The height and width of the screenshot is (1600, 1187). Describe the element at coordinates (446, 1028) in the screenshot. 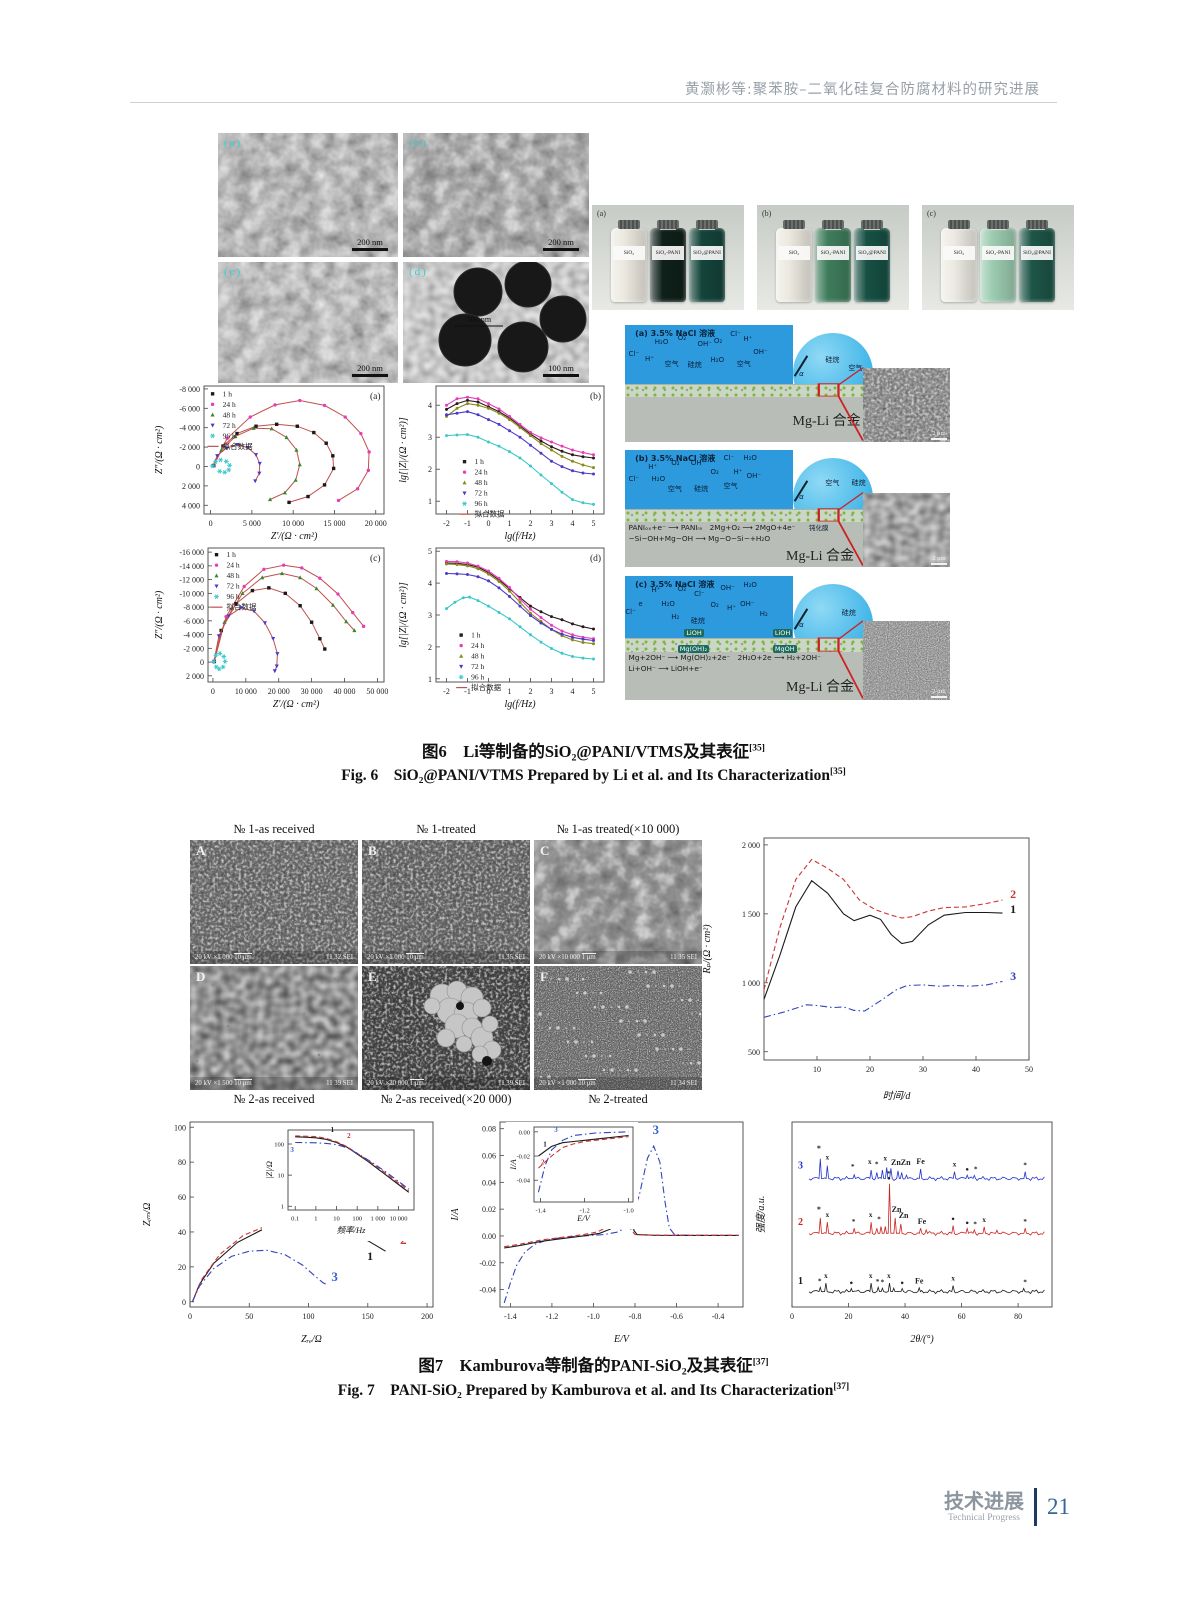

I see `fig7-sem-panel: E 20 kV ×20 000 1 μm 11 39 SEI` at that location.